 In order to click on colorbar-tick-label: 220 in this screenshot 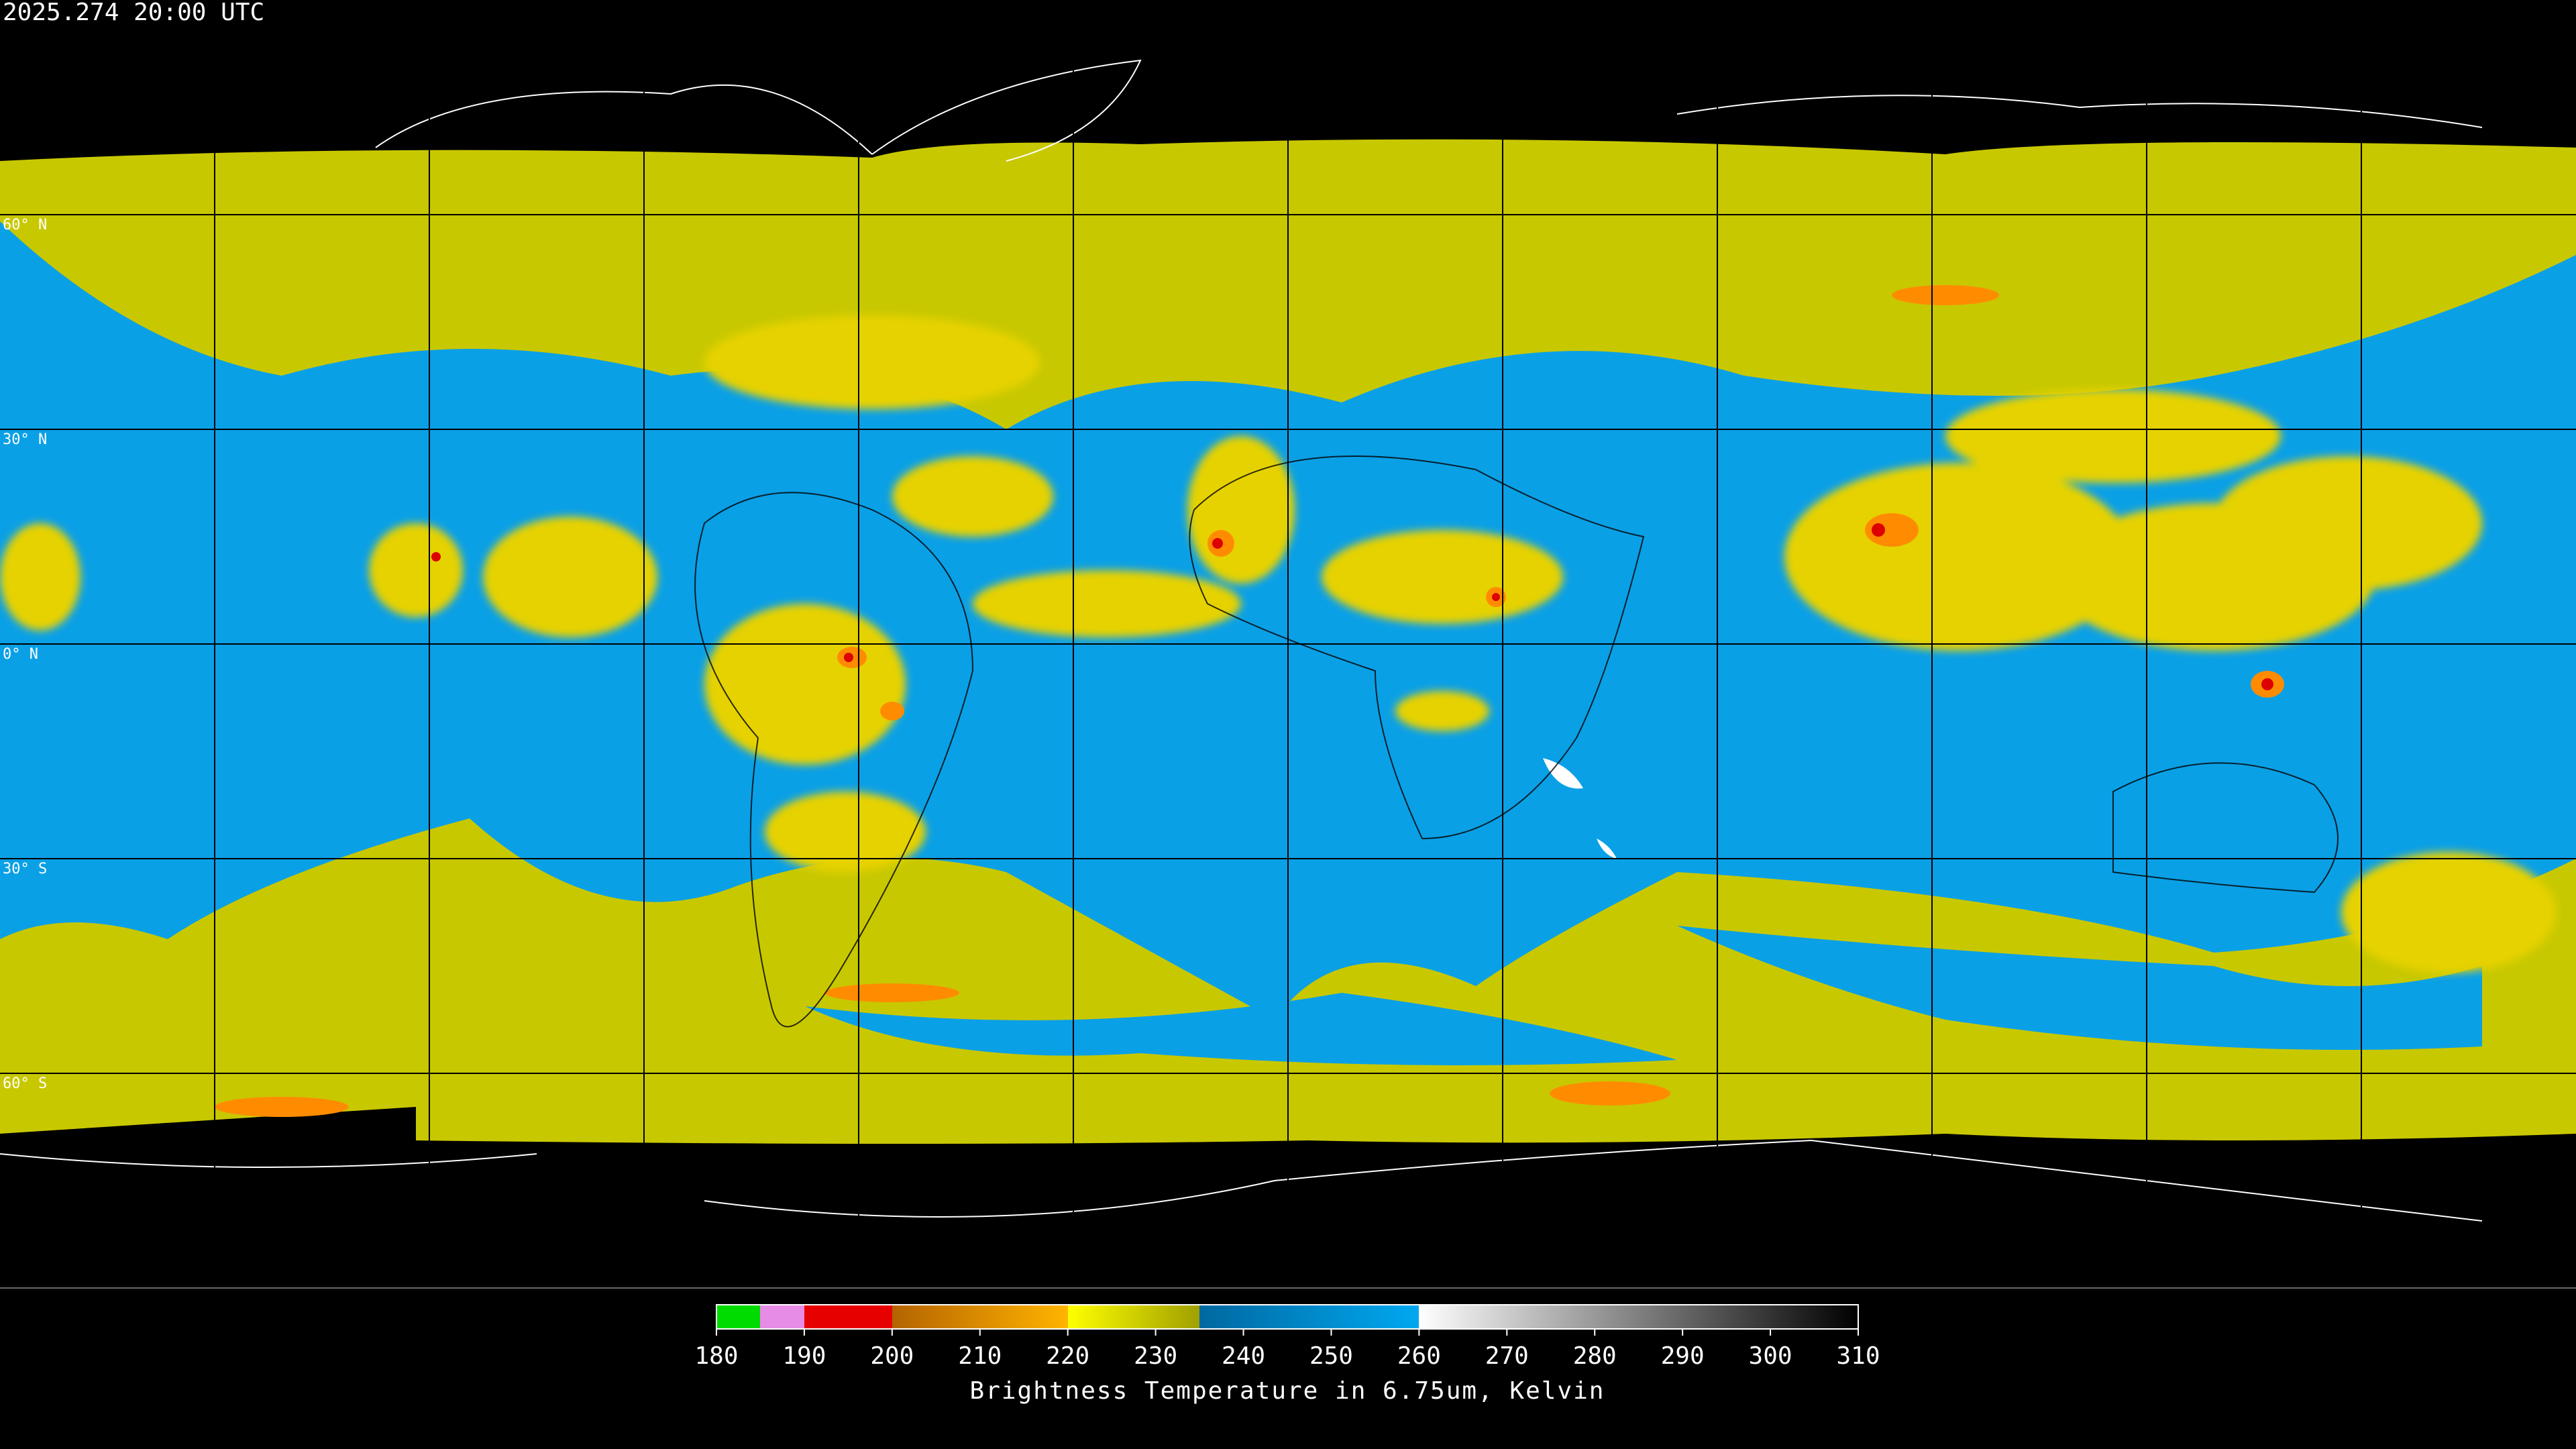, I will do `click(1067, 1356)`.